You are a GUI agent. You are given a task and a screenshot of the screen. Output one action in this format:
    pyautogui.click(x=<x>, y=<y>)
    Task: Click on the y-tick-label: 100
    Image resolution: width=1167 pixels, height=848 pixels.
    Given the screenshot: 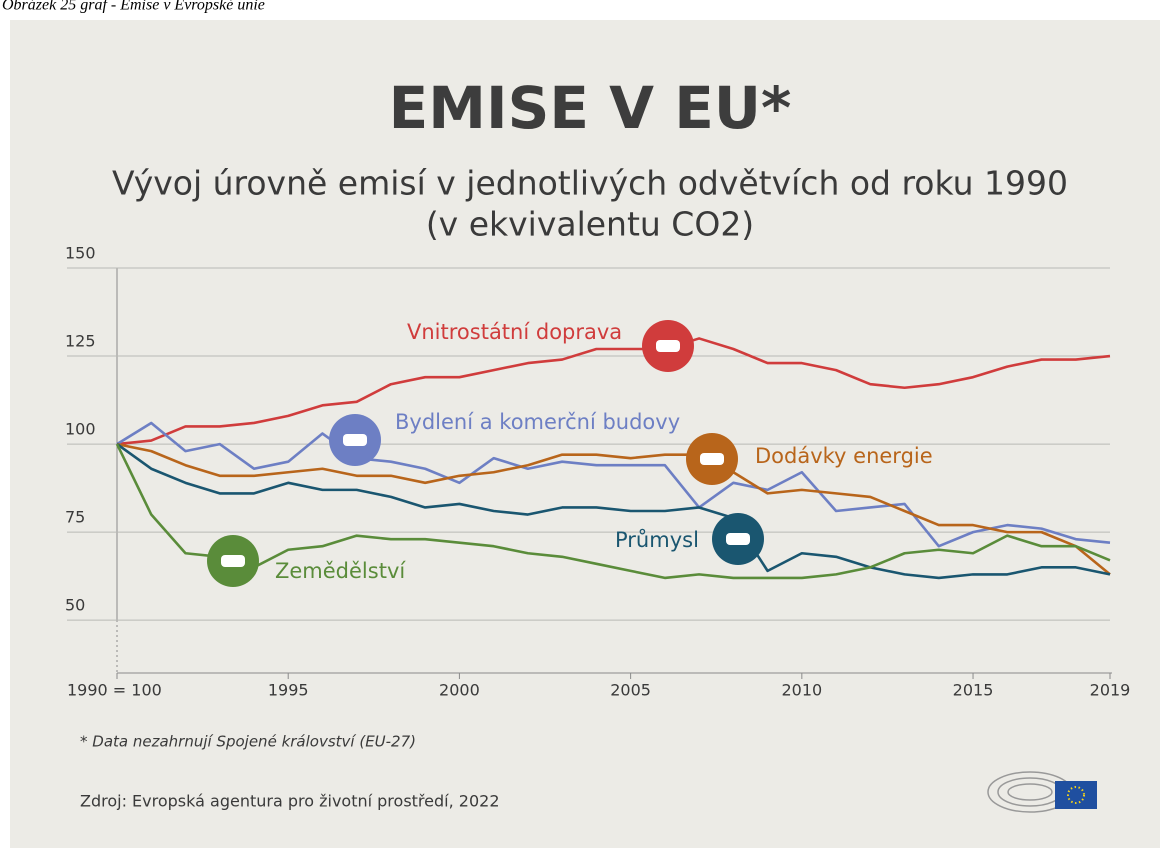 What is the action you would take?
    pyautogui.click(x=80, y=429)
    